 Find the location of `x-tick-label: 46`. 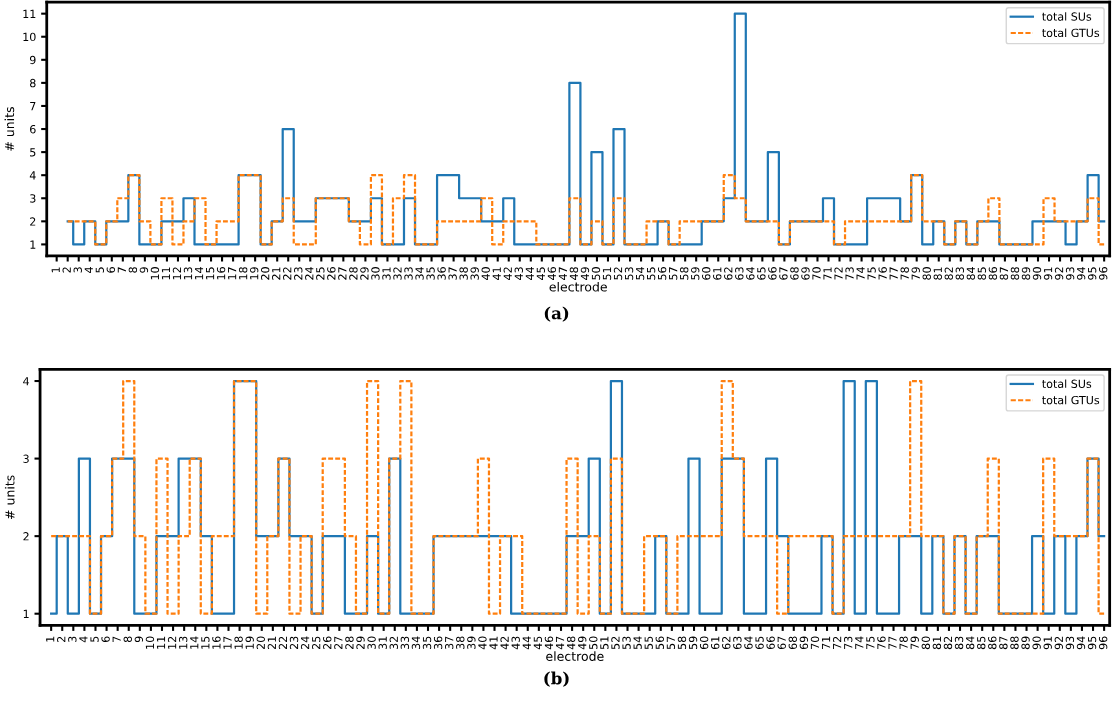

x-tick-label: 46 is located at coordinates (549, 643).